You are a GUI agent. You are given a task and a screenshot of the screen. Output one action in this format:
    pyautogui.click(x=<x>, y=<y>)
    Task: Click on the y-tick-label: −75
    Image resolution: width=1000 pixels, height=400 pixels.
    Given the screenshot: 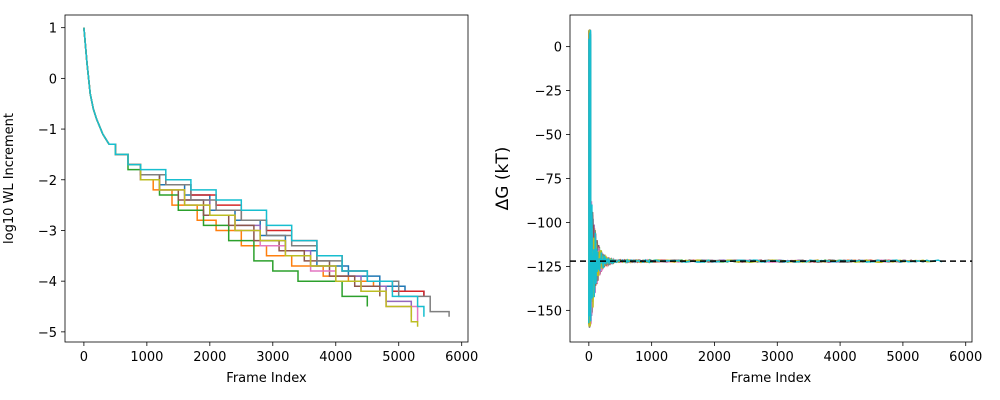 What is the action you would take?
    pyautogui.click(x=548, y=180)
    